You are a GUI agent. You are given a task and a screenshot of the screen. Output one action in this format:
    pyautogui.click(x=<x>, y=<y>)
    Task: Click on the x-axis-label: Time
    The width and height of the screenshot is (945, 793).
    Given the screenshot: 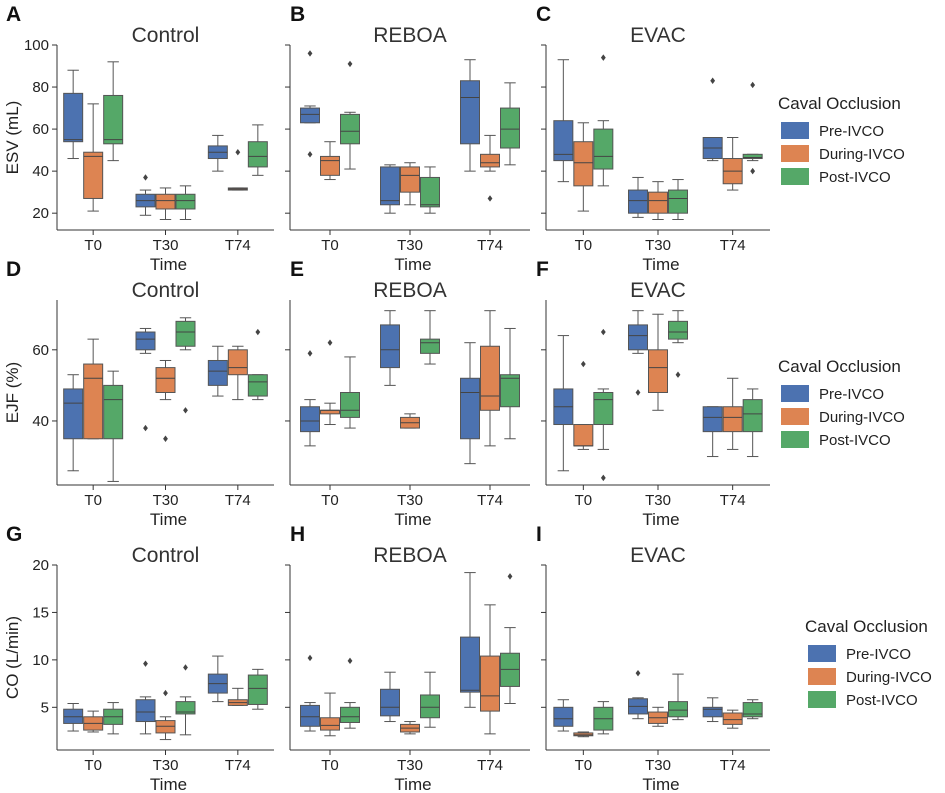 What is the action you would take?
    pyautogui.click(x=412, y=519)
    